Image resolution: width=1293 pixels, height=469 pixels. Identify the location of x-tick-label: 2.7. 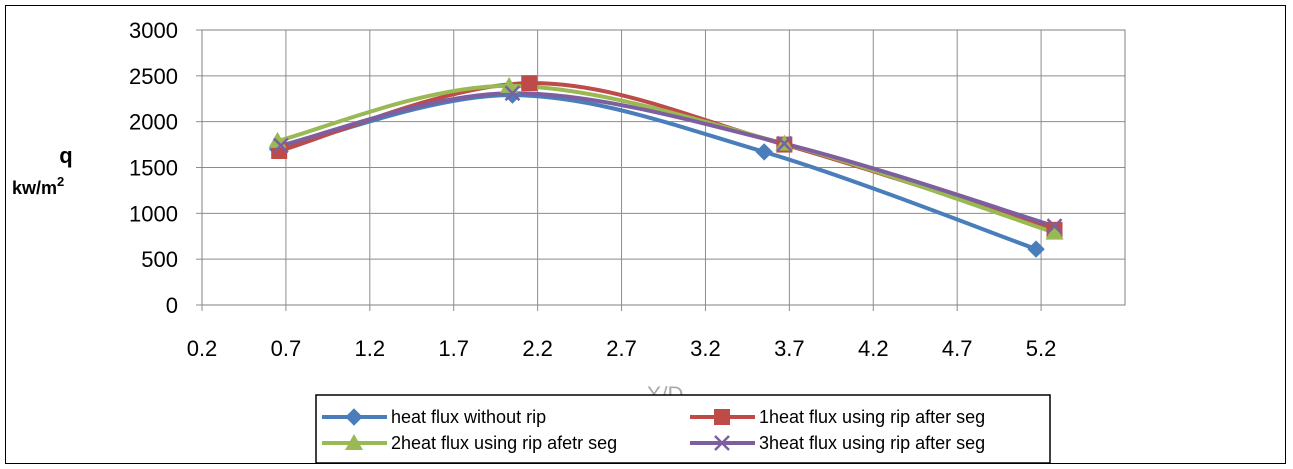
(621, 348).